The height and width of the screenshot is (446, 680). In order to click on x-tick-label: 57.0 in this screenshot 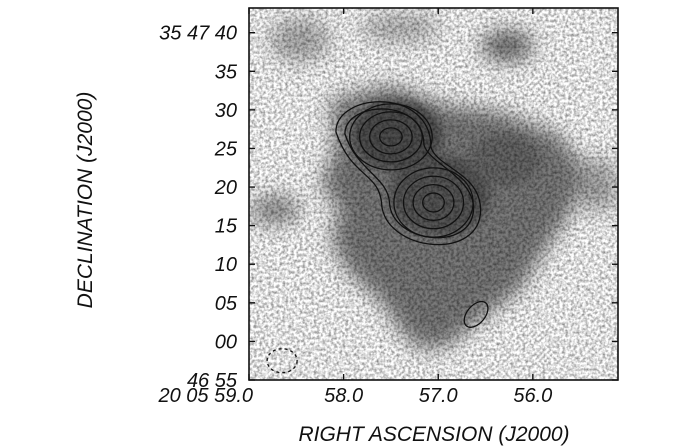, I will do `click(438, 396)`.